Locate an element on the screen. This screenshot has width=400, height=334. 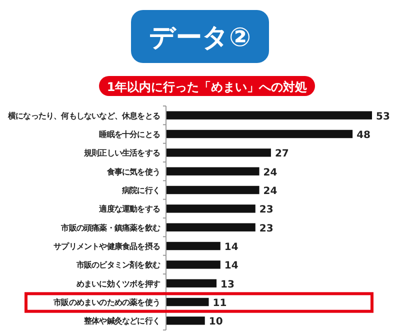
data-label: 53 is located at coordinates (383, 116).